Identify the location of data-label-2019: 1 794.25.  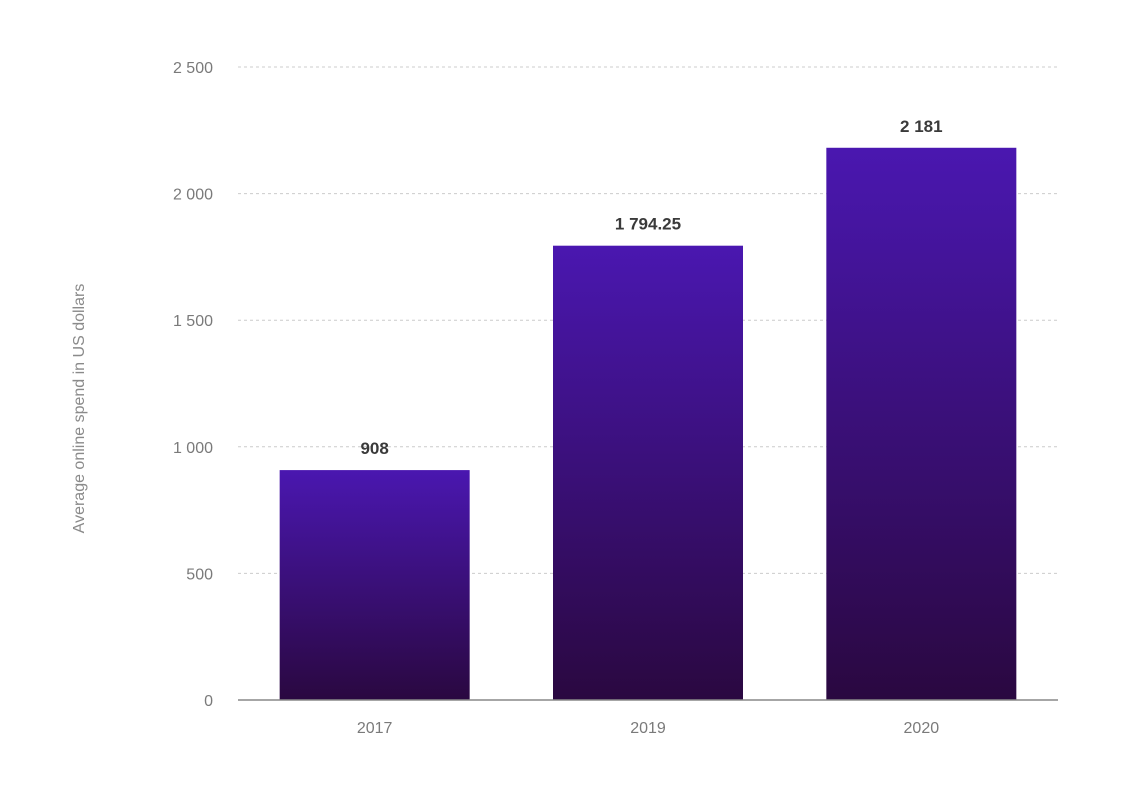
(648, 224).